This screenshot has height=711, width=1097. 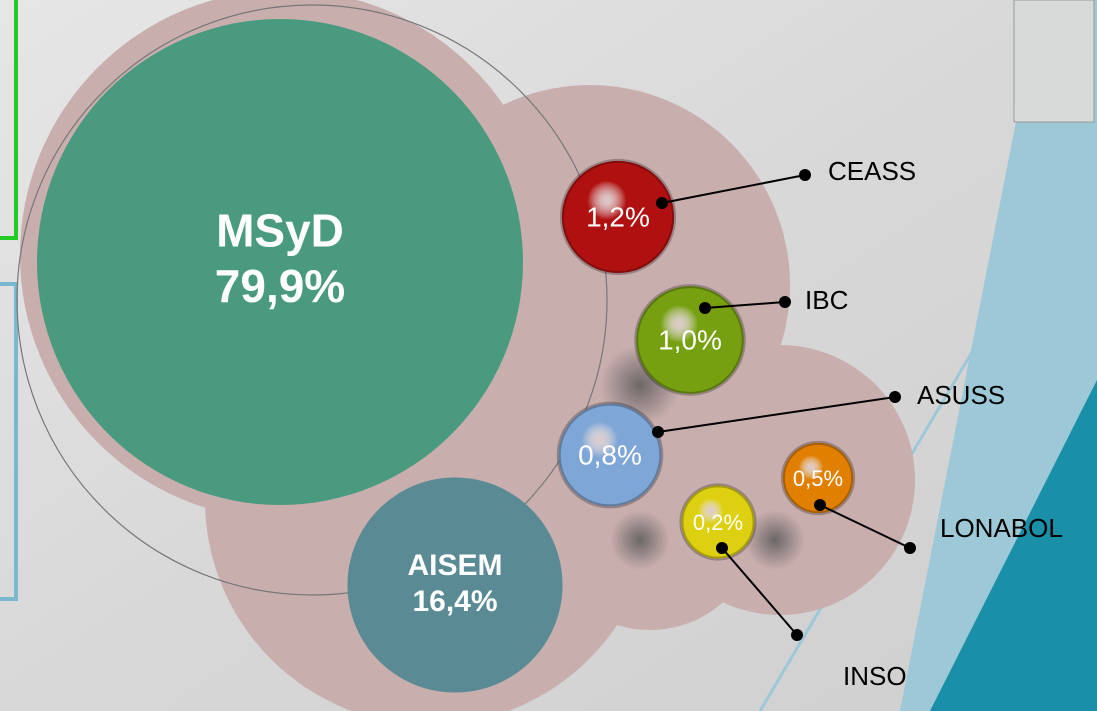 I want to click on bubble-value-label: 1,0%, so click(x=690, y=339).